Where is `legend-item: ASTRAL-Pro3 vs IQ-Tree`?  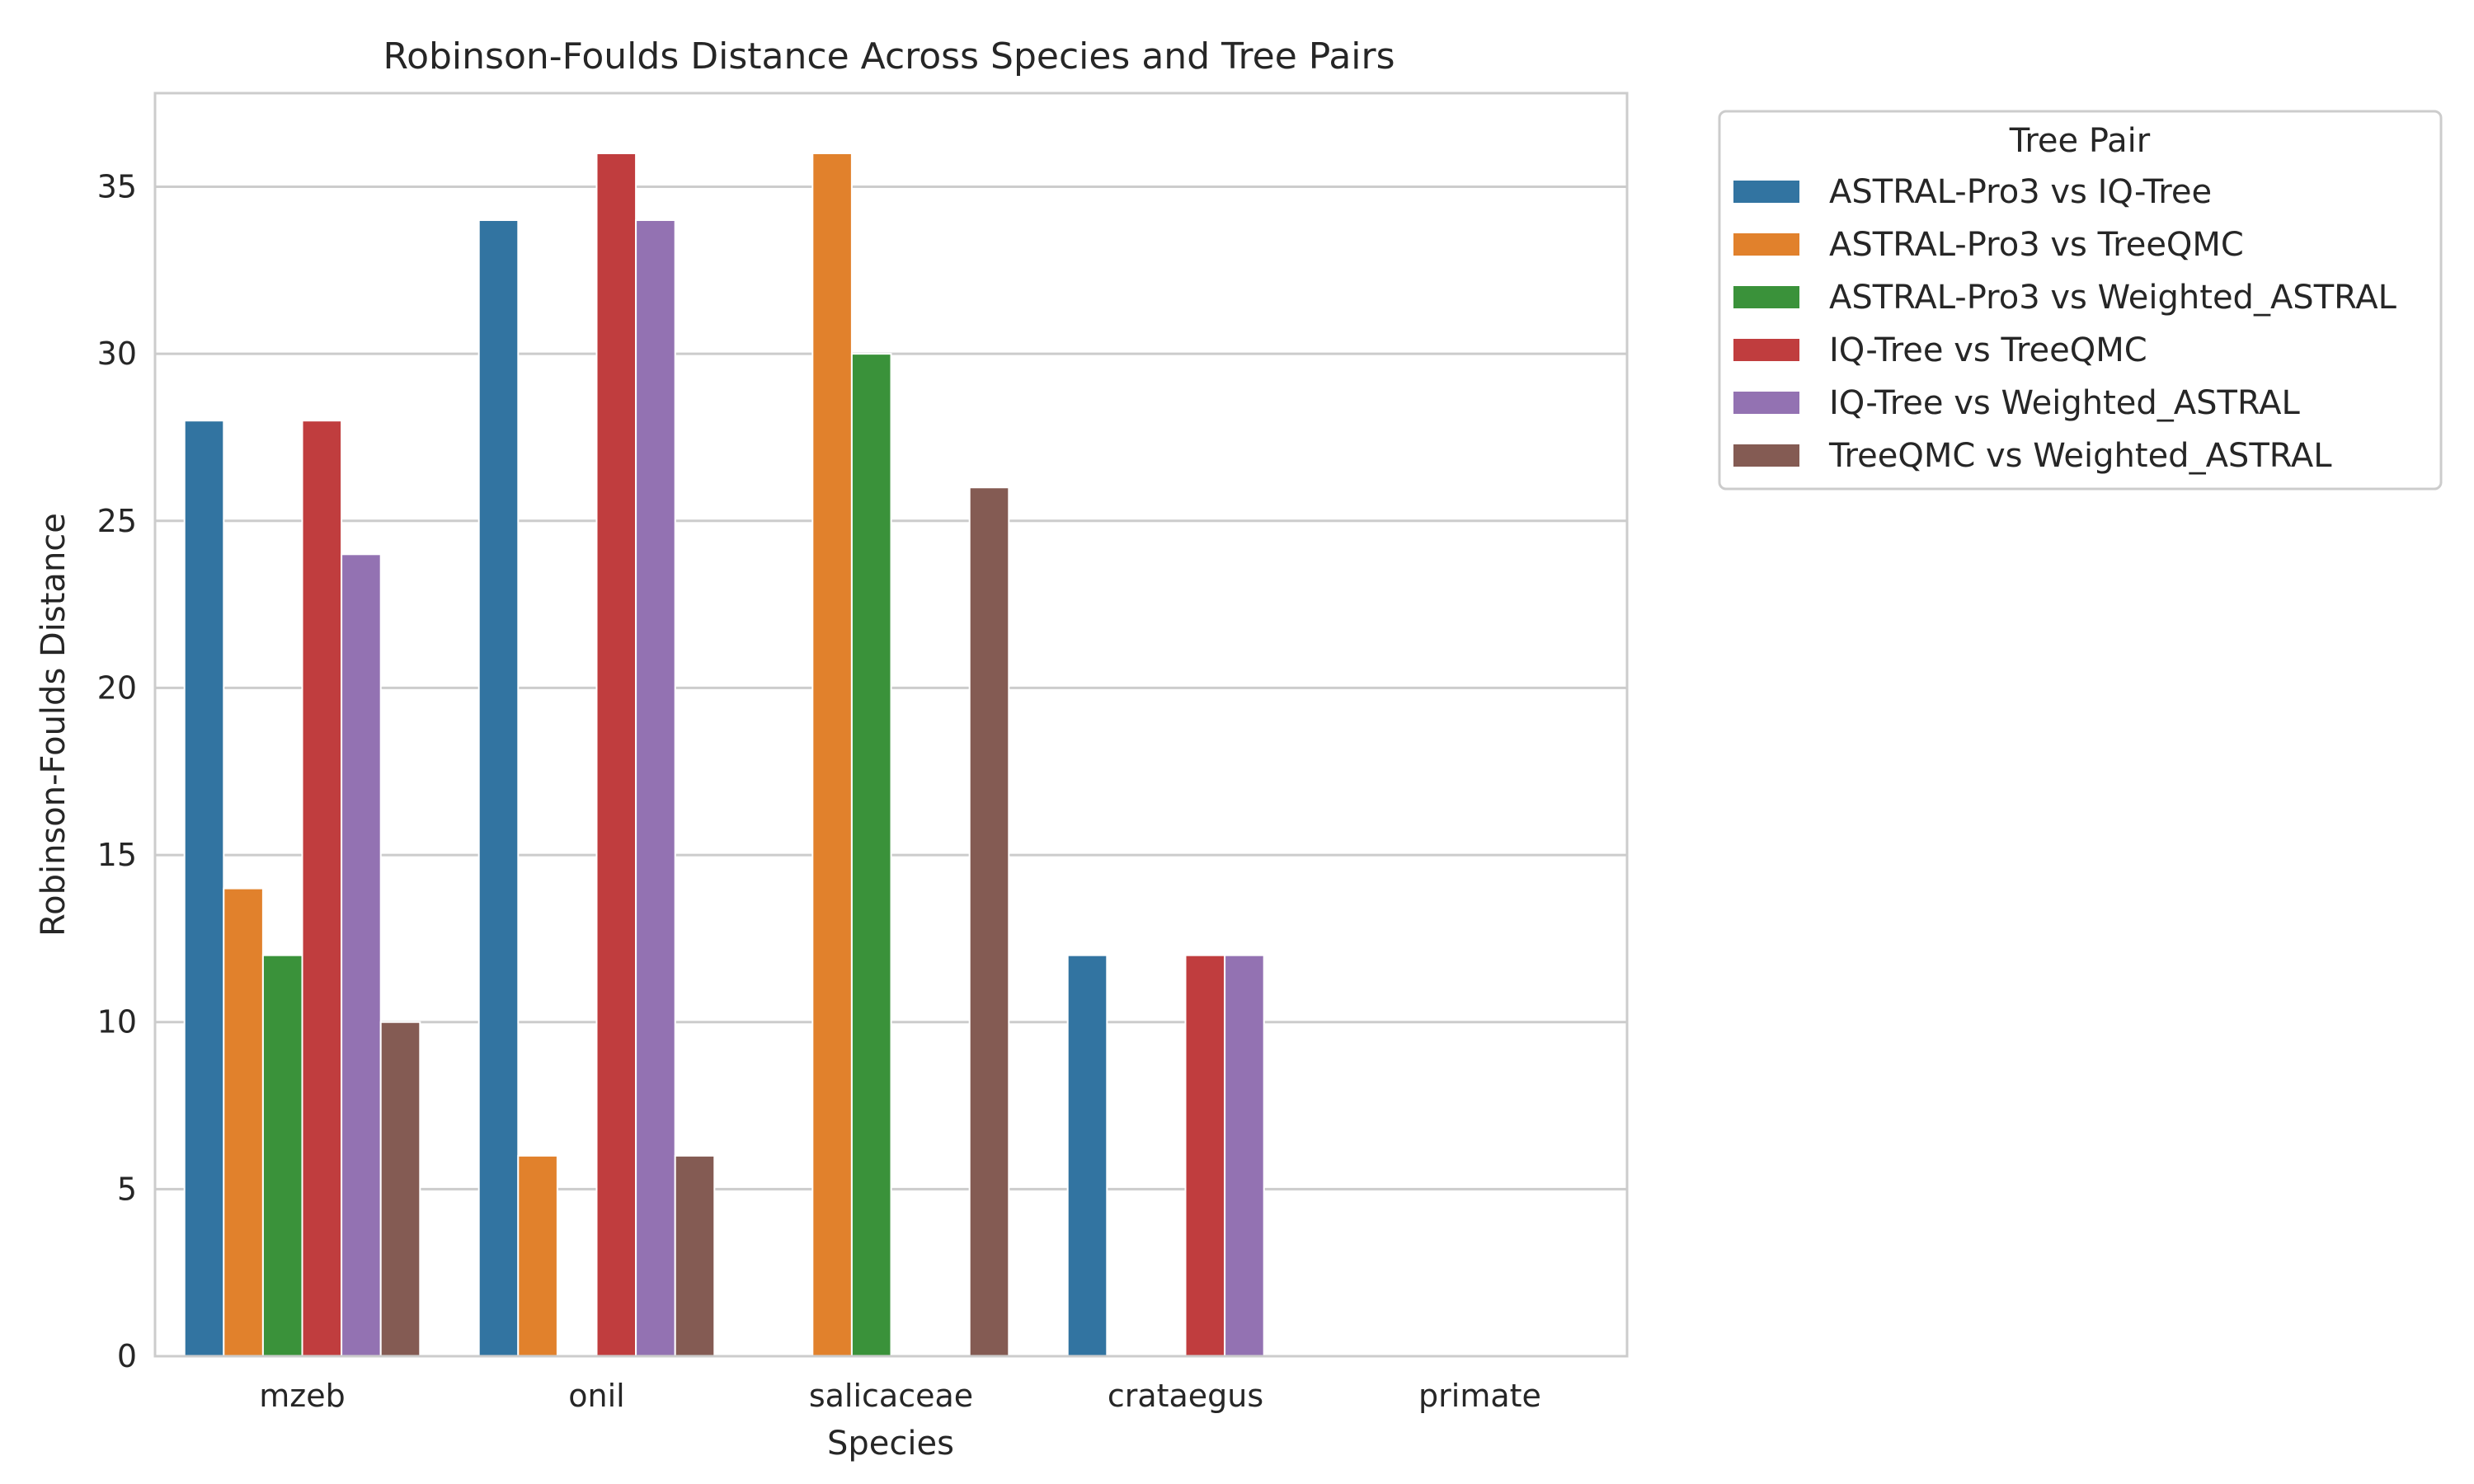 legend-item: ASTRAL-Pro3 vs IQ-Tree is located at coordinates (1972, 192).